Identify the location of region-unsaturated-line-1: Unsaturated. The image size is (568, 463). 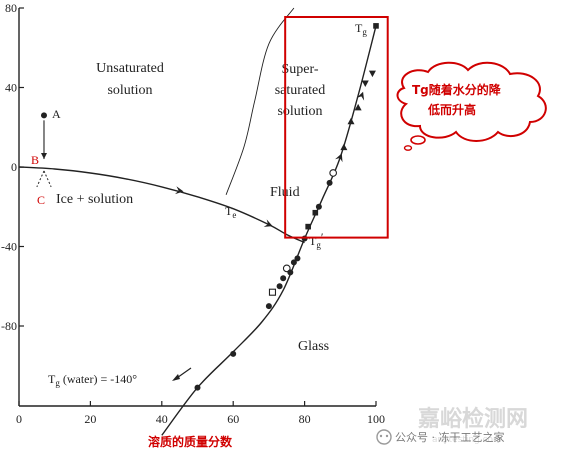
(130, 68).